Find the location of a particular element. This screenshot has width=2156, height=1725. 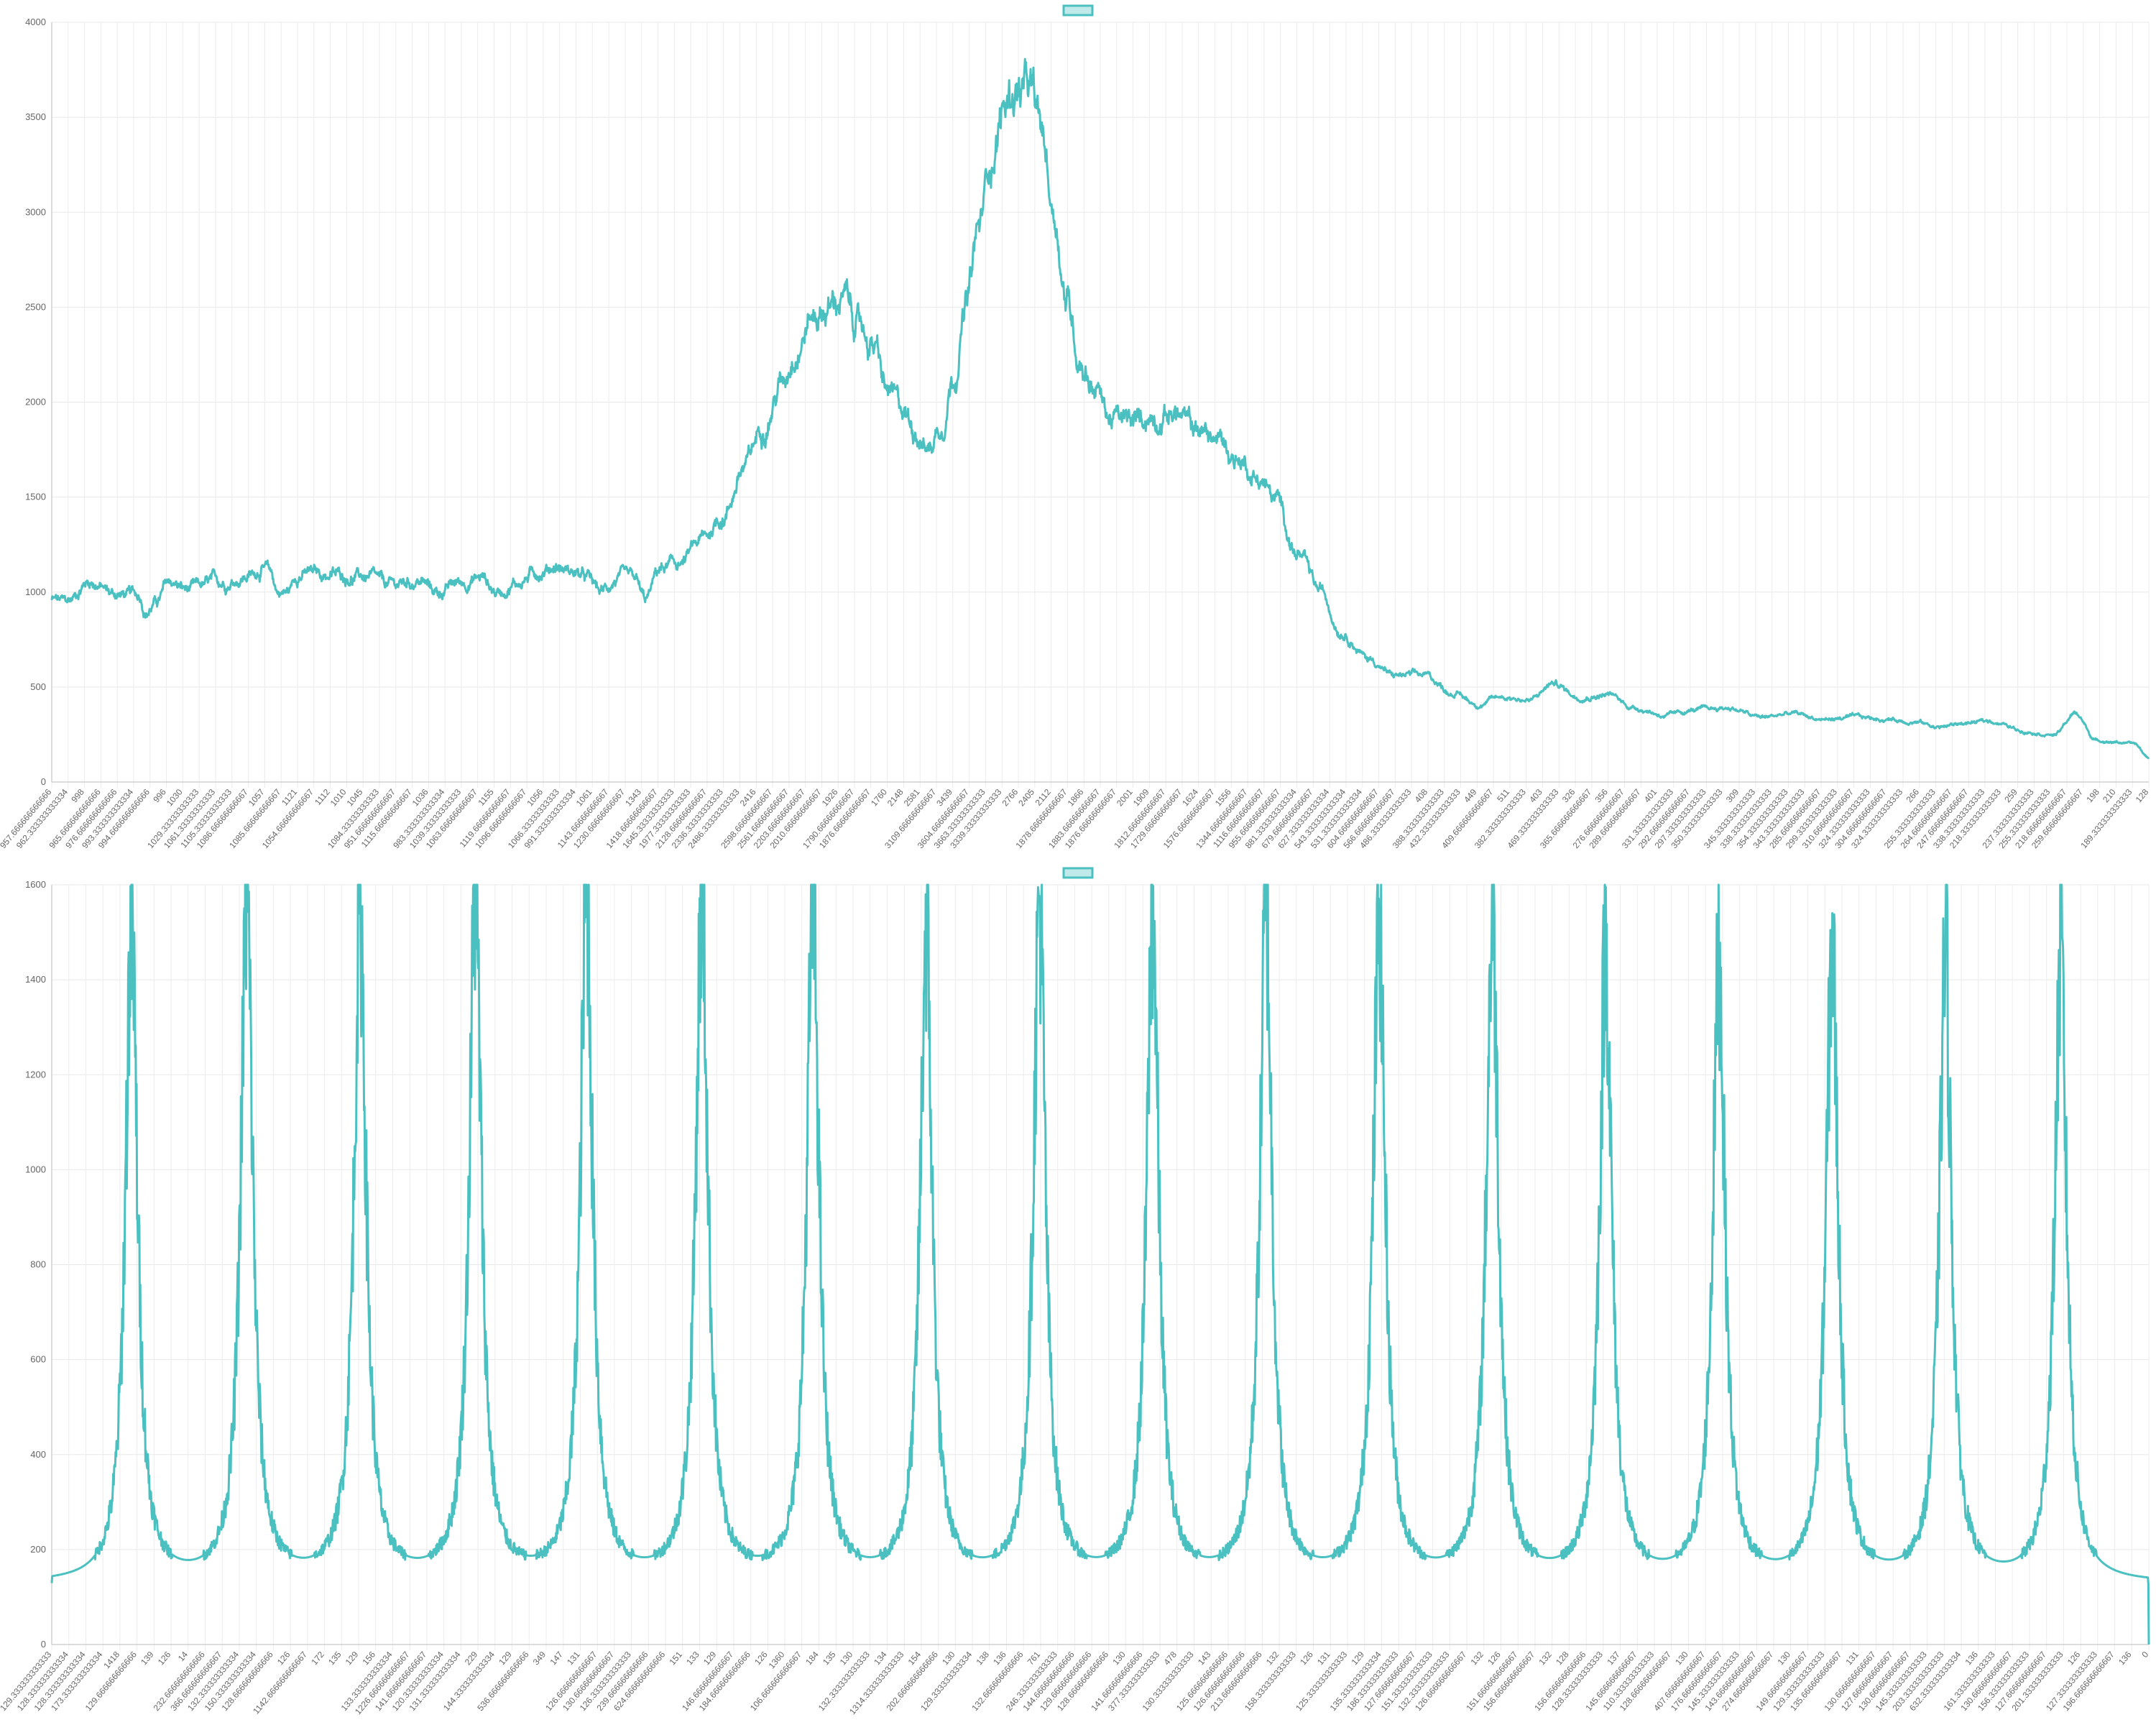

top-xtick-label: 128 is located at coordinates (2142, 796).